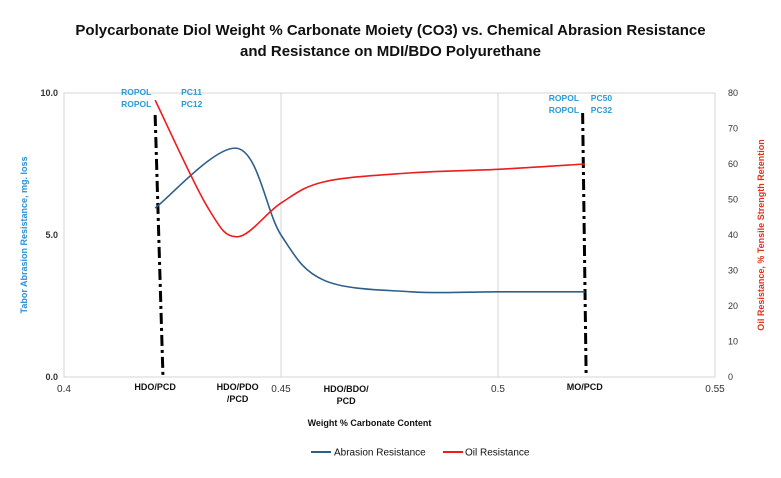  What do you see at coordinates (346, 389) in the screenshot?
I see `category-label: HDO/BDO/` at bounding box center [346, 389].